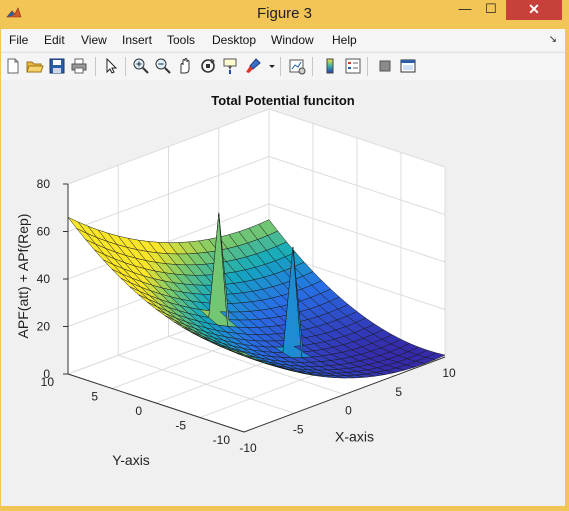 Image resolution: width=569 pixels, height=511 pixels. I want to click on plot-title: Total Potential funciton, so click(283, 100).